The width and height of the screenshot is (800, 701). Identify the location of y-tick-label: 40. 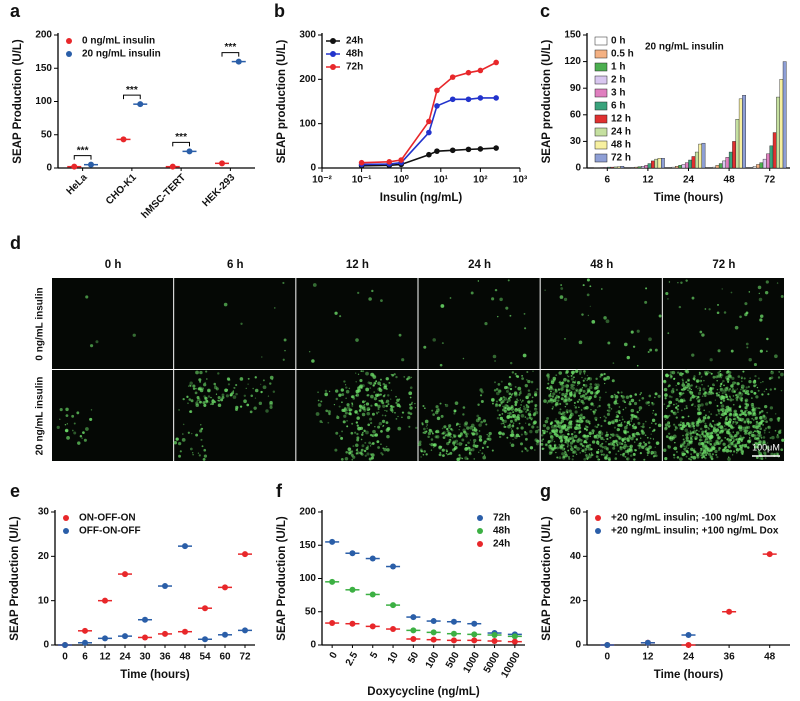
(576, 556).